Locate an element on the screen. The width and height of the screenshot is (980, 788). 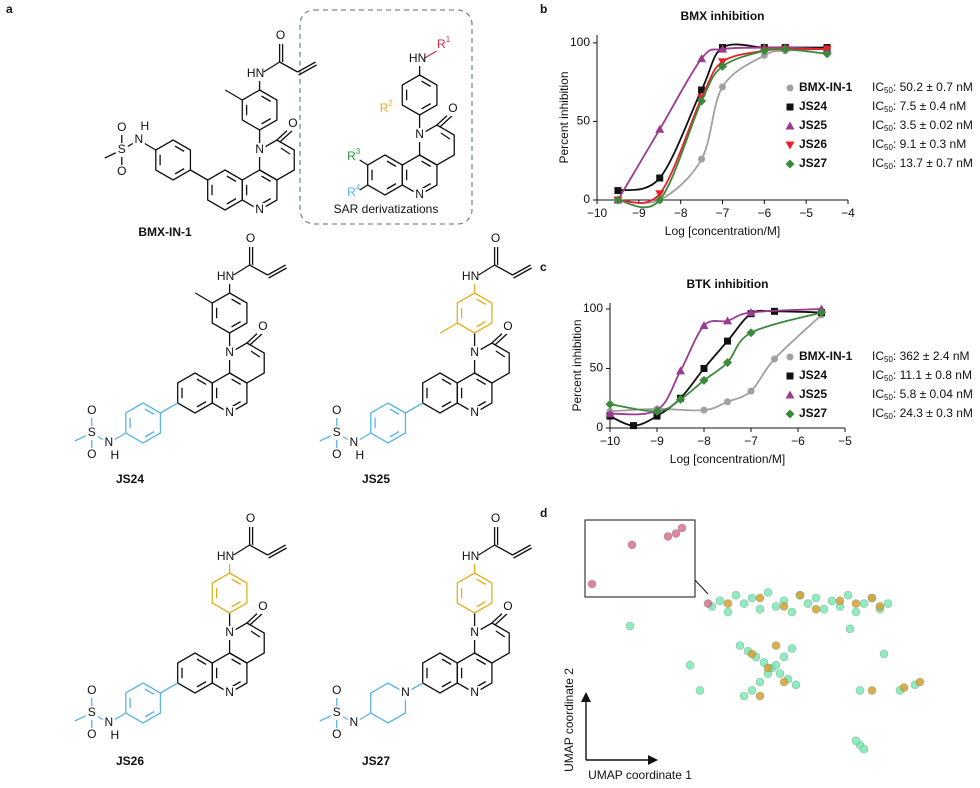
y-axis-label: UMAP coordinate 2 is located at coordinates (569, 720).